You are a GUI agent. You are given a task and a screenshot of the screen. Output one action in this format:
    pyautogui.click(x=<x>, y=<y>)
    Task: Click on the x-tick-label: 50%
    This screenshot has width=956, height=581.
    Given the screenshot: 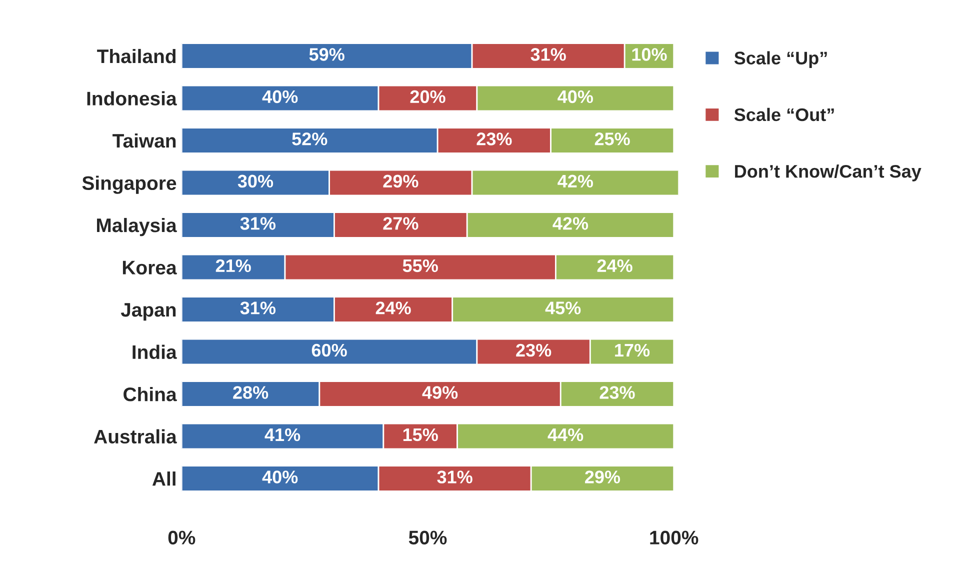 What is the action you would take?
    pyautogui.click(x=427, y=537)
    